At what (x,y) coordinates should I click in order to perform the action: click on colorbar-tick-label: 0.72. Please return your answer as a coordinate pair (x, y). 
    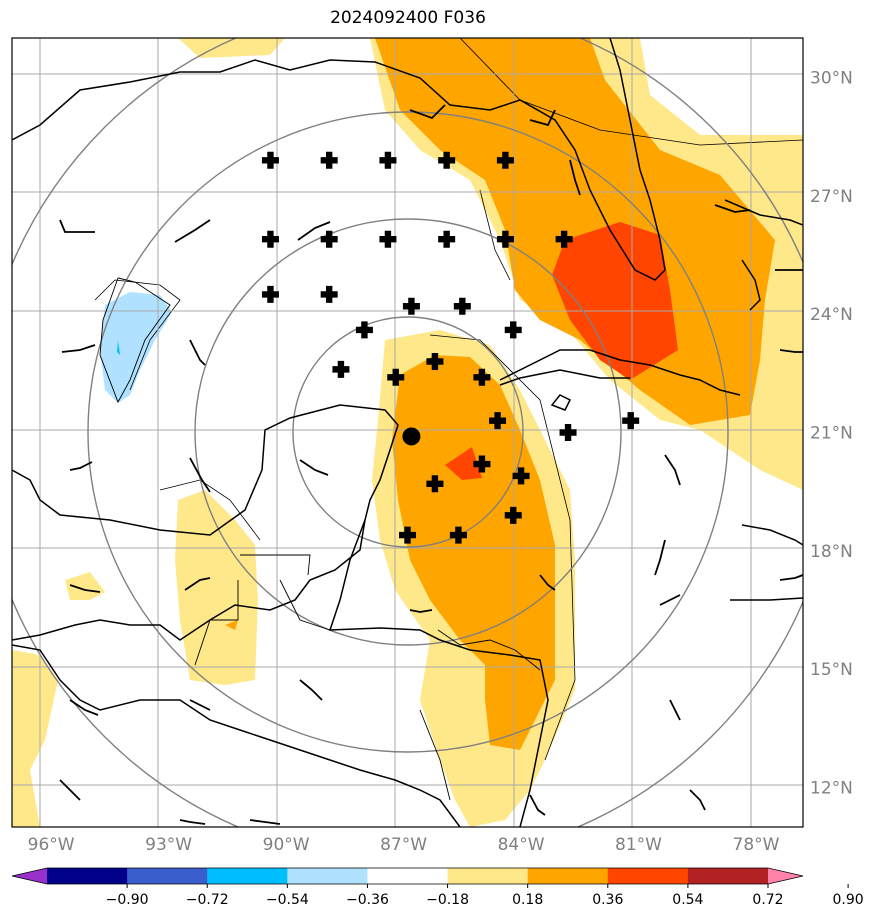
    Looking at the image, I should click on (767, 900).